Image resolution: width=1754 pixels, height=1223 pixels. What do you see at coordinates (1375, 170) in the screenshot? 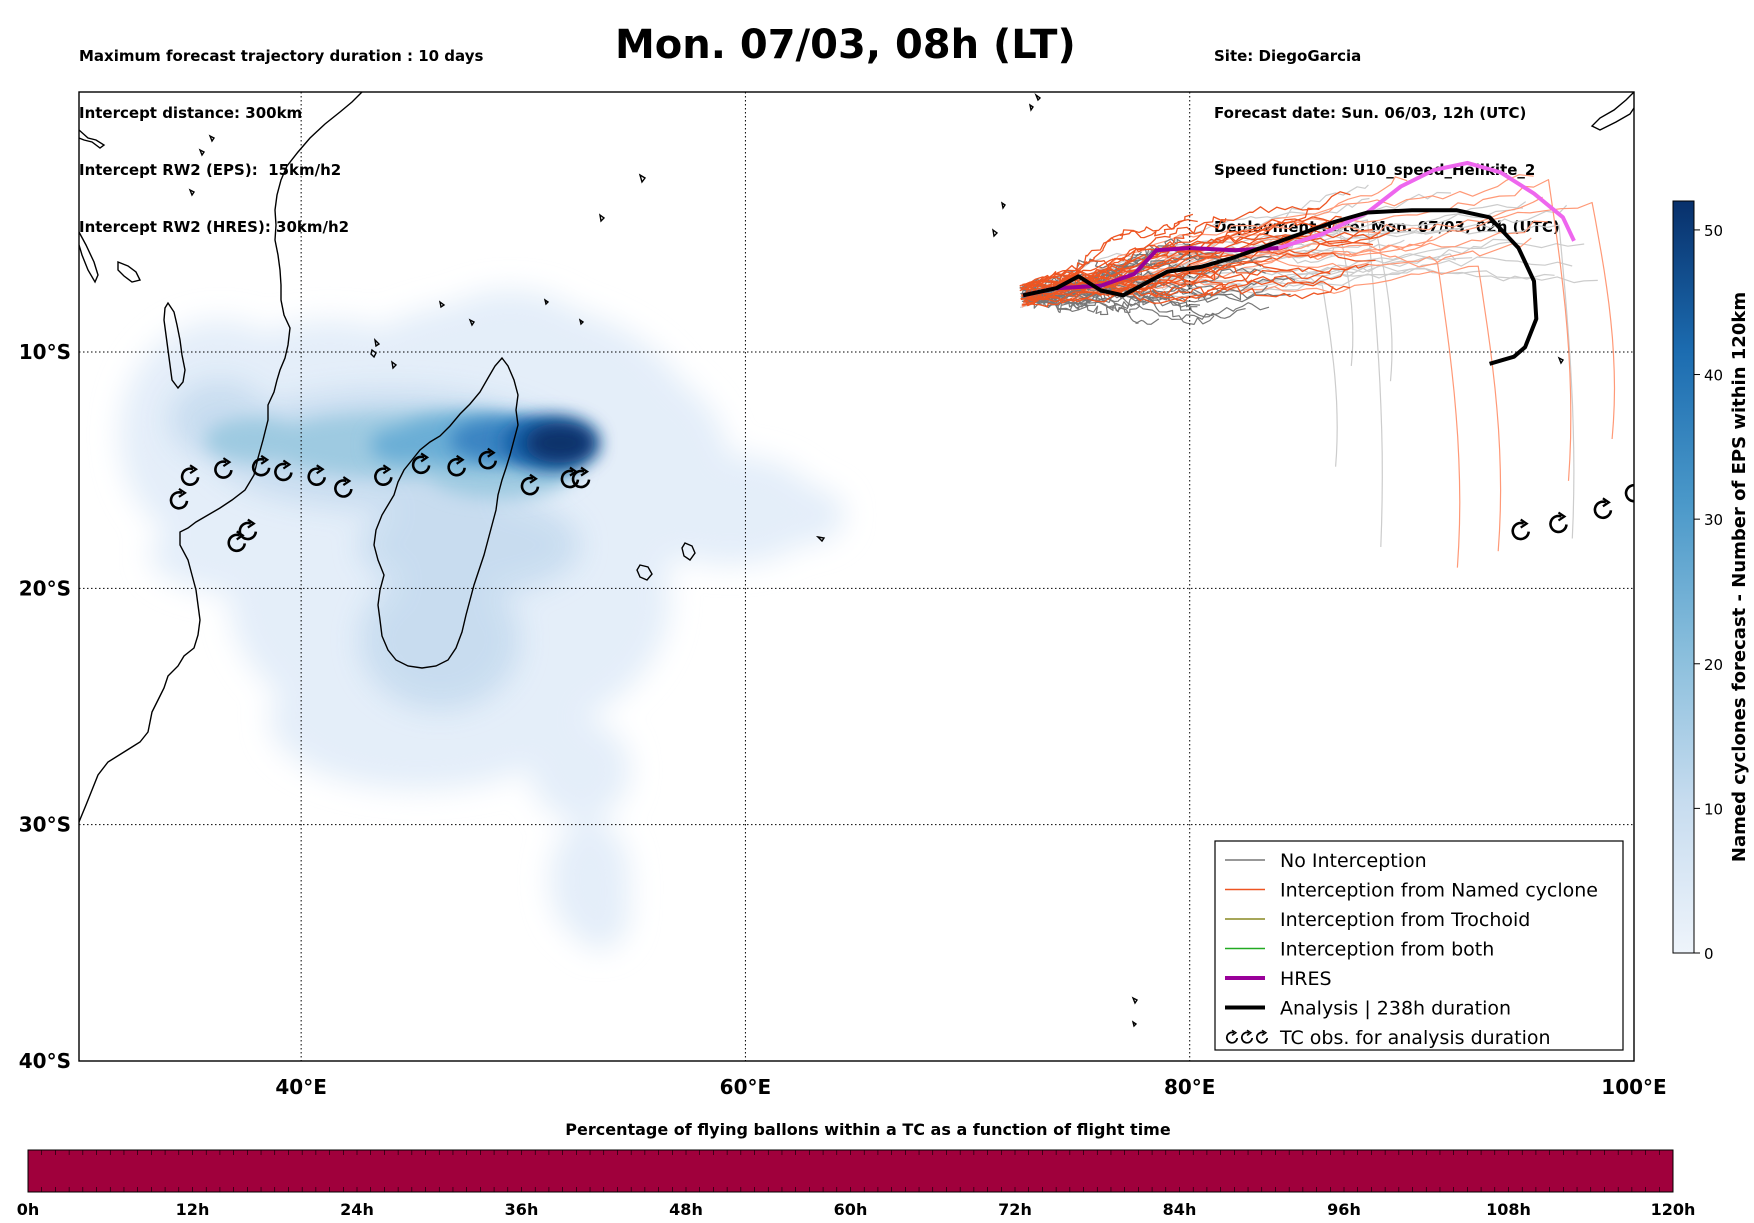
I see `header-right-line: Speed function: U10_speed_Helikite_2` at bounding box center [1375, 170].